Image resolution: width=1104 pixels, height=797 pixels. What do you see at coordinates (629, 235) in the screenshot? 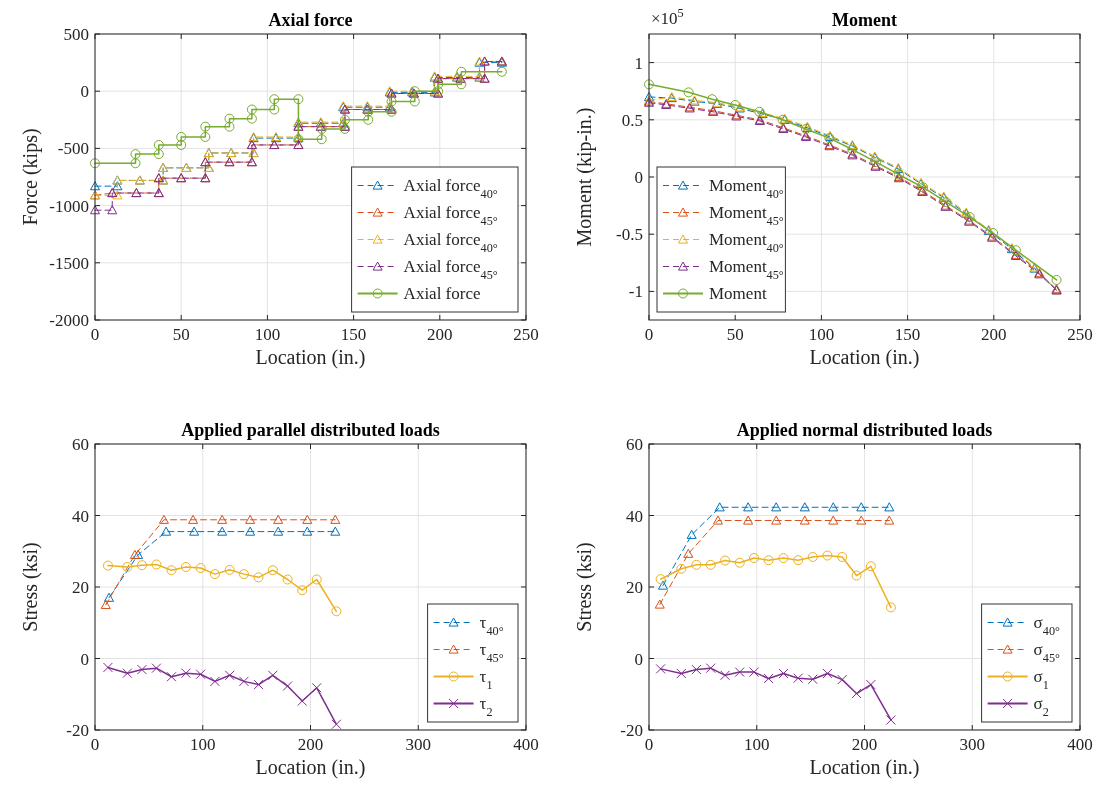
I see `y-tick-label: -0.5` at bounding box center [629, 235].